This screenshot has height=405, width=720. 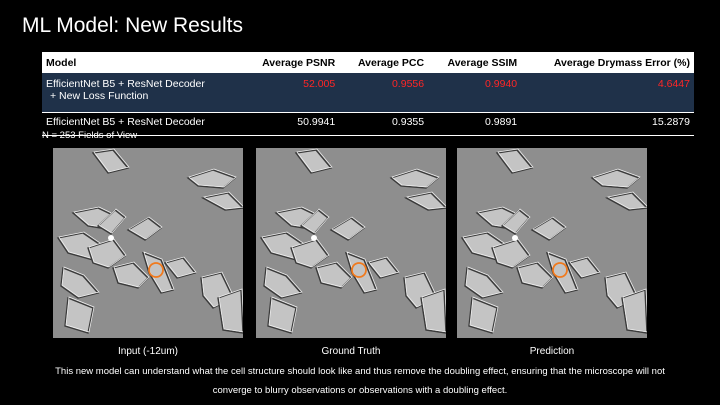 What do you see at coordinates (61, 62) in the screenshot?
I see `header-model: Model` at bounding box center [61, 62].